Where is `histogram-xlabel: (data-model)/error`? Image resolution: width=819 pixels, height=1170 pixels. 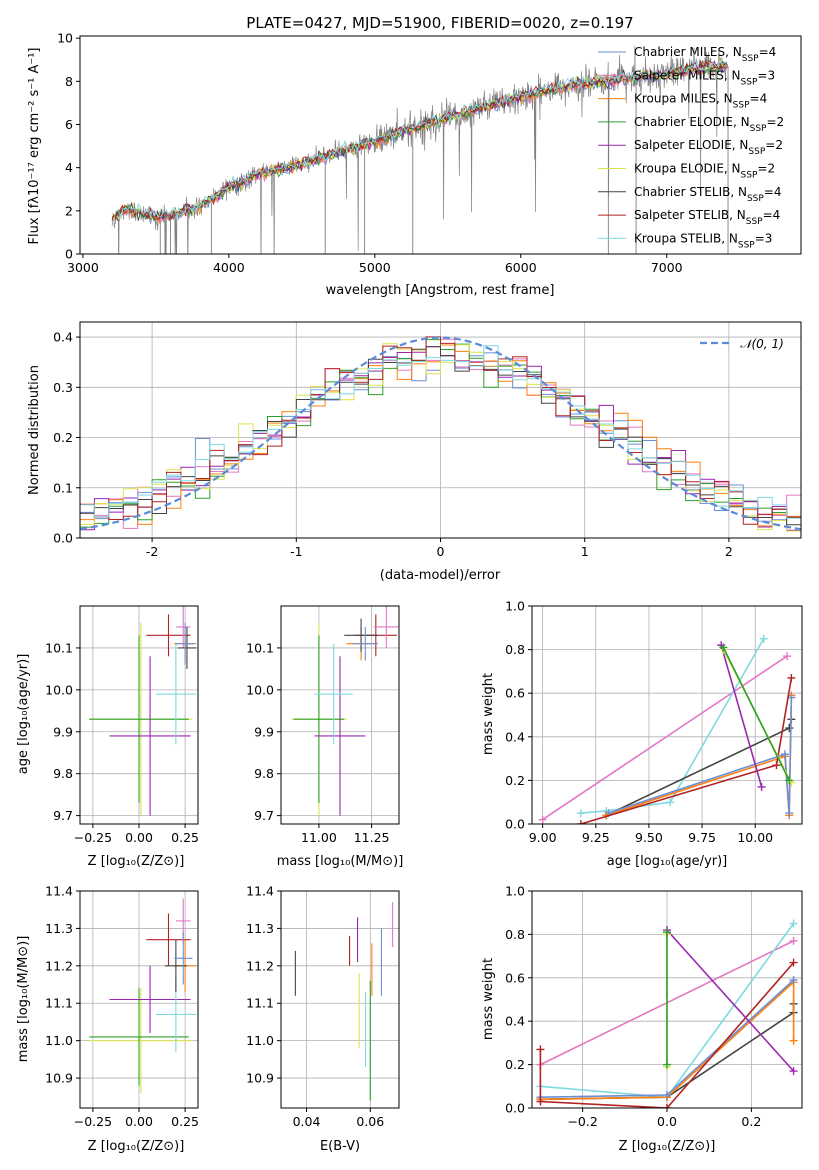
histogram-xlabel: (data-model)/error is located at coordinates (440, 575).